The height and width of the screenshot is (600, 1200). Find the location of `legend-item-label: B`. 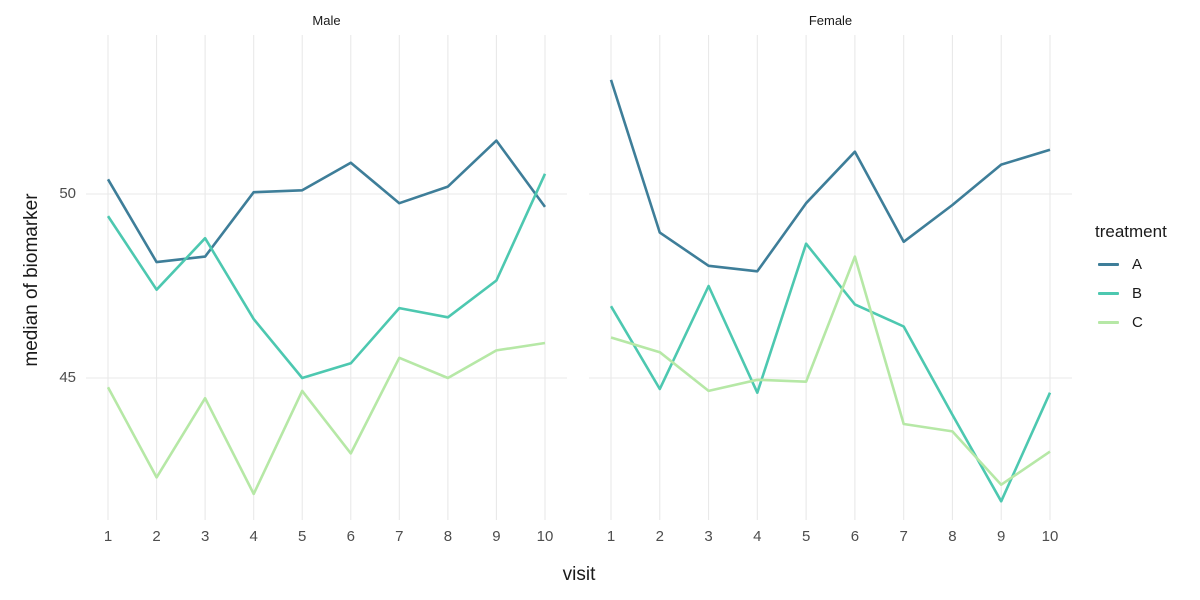

legend-item-label: B is located at coordinates (1137, 293).